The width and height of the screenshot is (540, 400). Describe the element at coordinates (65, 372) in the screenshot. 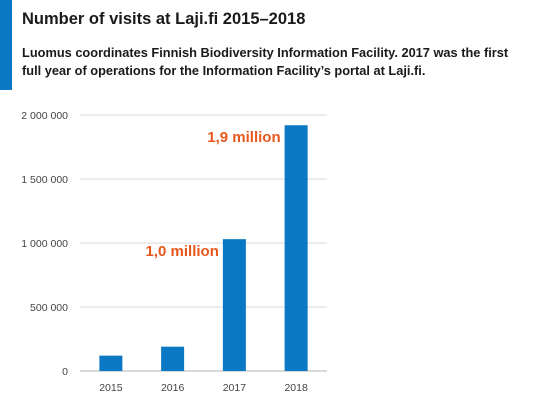

I see `y-tick-label: 0` at that location.